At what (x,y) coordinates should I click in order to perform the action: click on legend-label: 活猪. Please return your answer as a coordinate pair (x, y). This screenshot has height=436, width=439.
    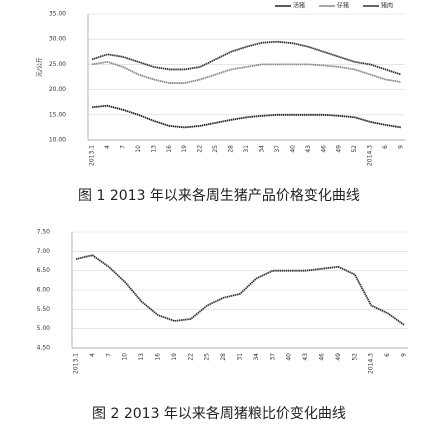
    Looking at the image, I should click on (299, 6).